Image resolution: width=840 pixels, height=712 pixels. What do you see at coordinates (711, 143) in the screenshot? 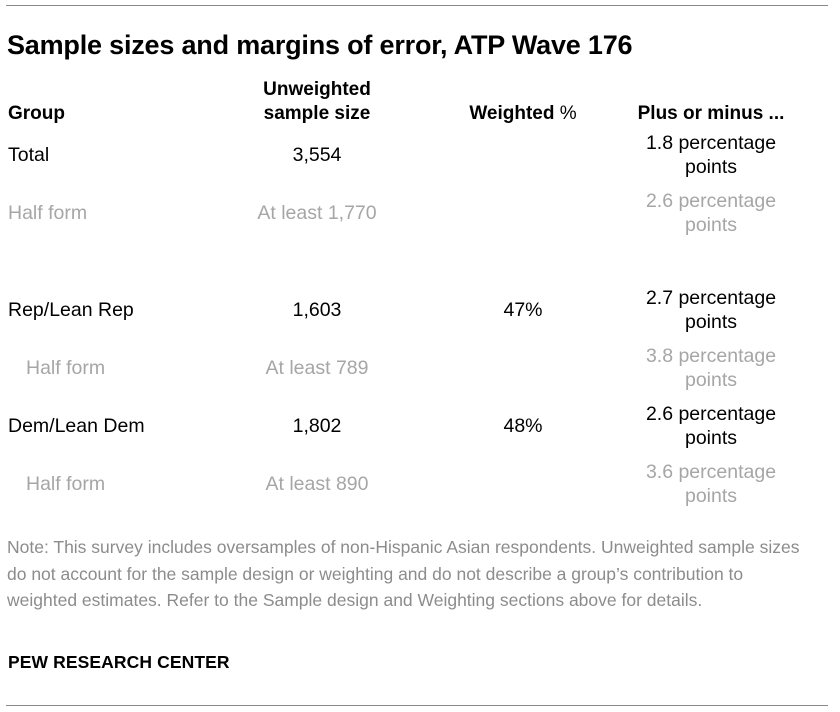
I see `row-margin-line1: 1.8 percentage` at bounding box center [711, 143].